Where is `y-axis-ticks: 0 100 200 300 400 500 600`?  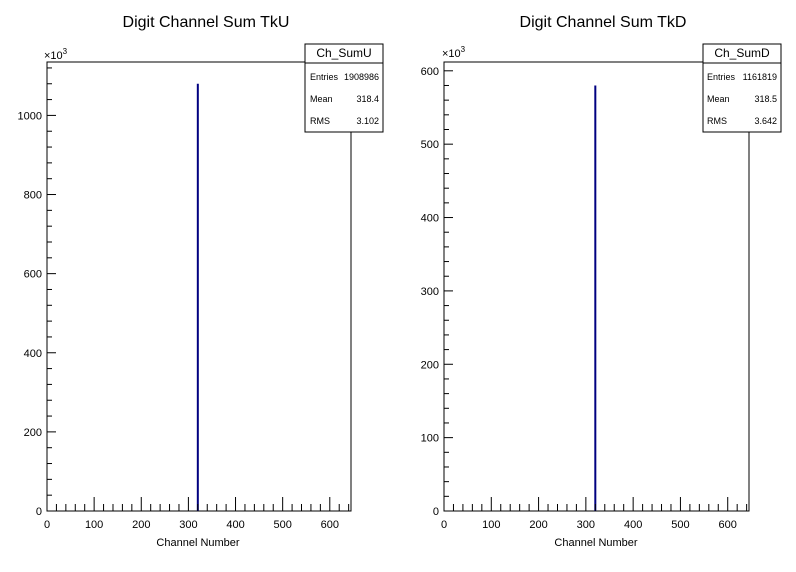
y-axis-ticks: 0 100 200 300 400 500 600 is located at coordinates (437, 292).